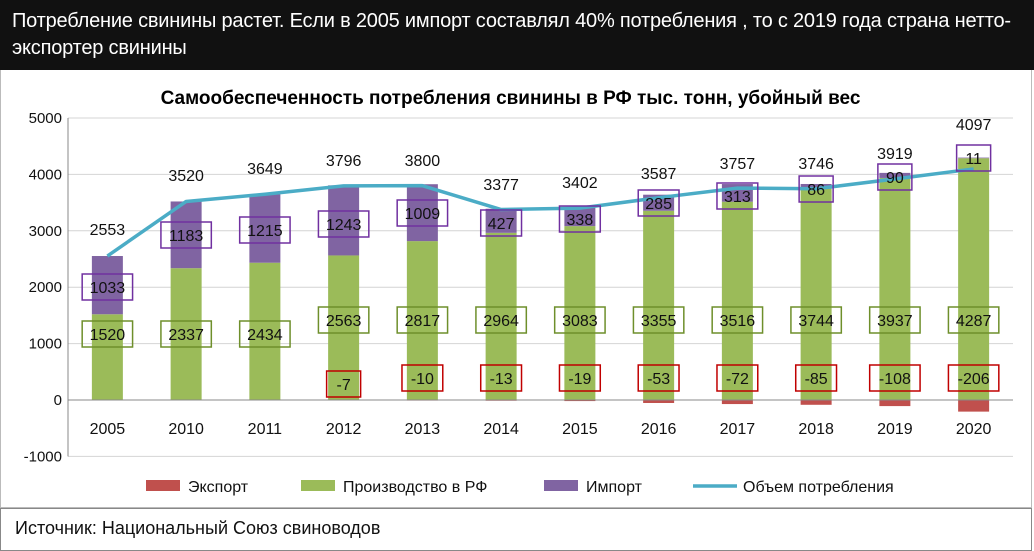  I want to click on x-tick-label: 2012, so click(344, 429).